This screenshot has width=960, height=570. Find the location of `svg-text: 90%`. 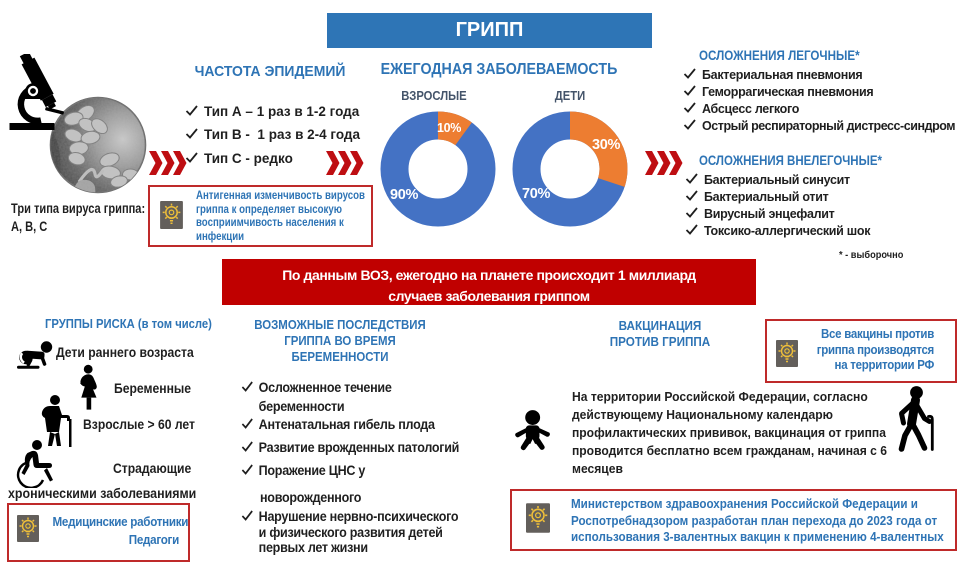

svg-text: 90% is located at coordinates (404, 195).